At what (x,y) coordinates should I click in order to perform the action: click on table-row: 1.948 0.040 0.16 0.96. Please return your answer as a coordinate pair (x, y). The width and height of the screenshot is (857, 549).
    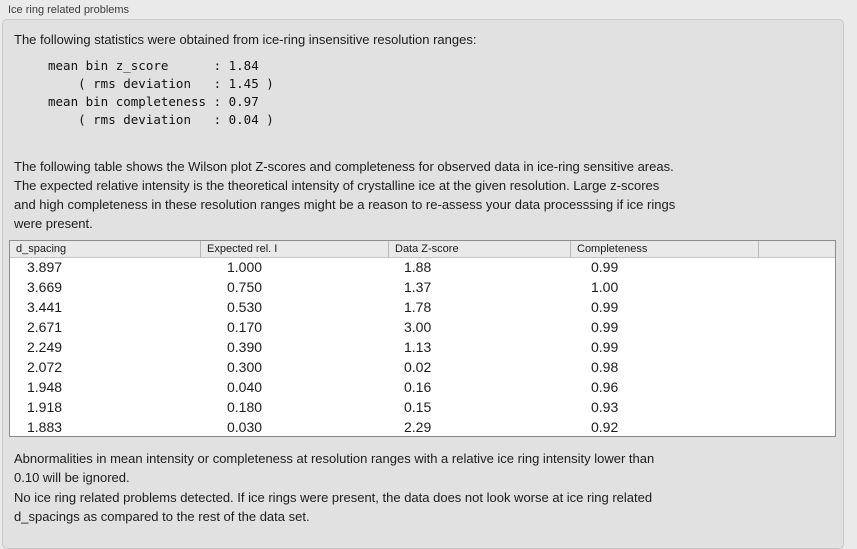
    Looking at the image, I should click on (422, 388).